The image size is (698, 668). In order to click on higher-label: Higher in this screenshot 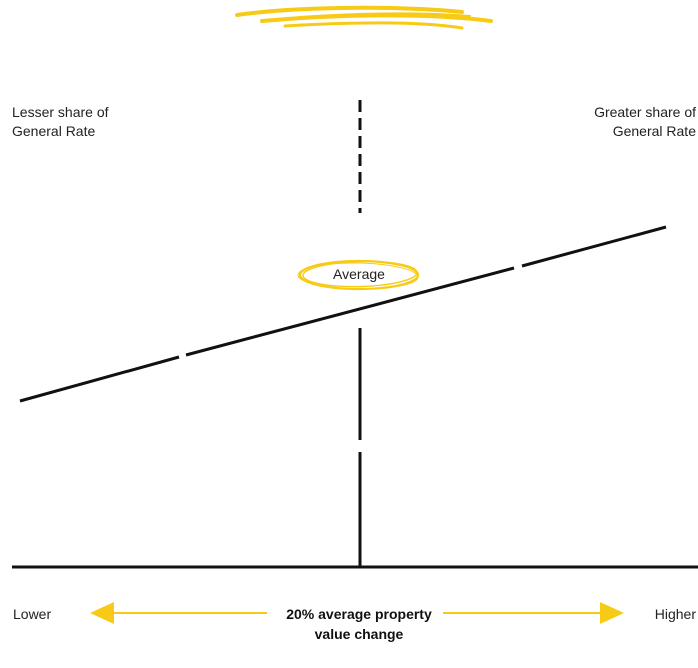, I will do `click(675, 614)`.